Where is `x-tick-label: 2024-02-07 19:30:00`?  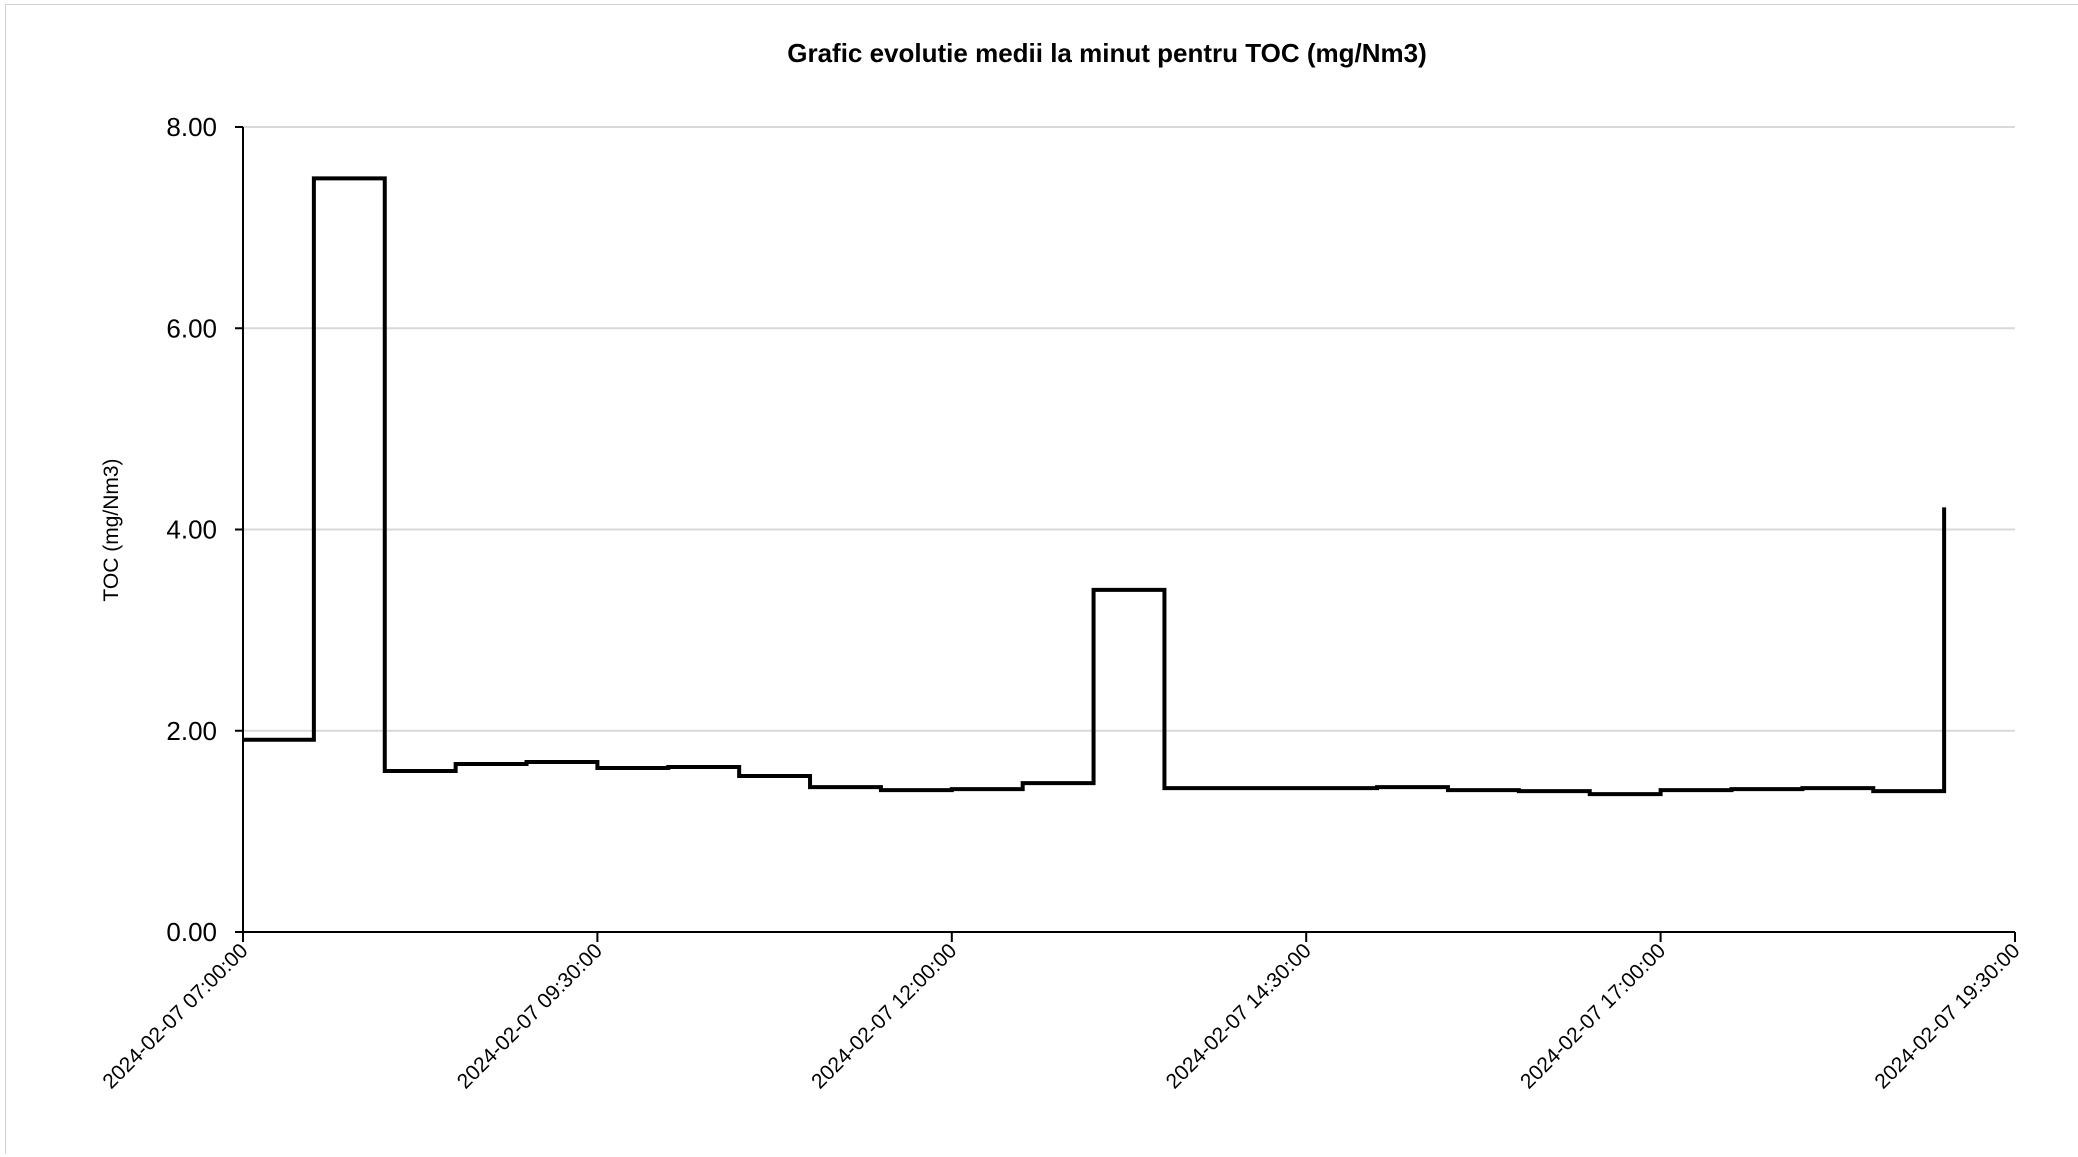
x-tick-label: 2024-02-07 19:30:00 is located at coordinates (1947, 1016).